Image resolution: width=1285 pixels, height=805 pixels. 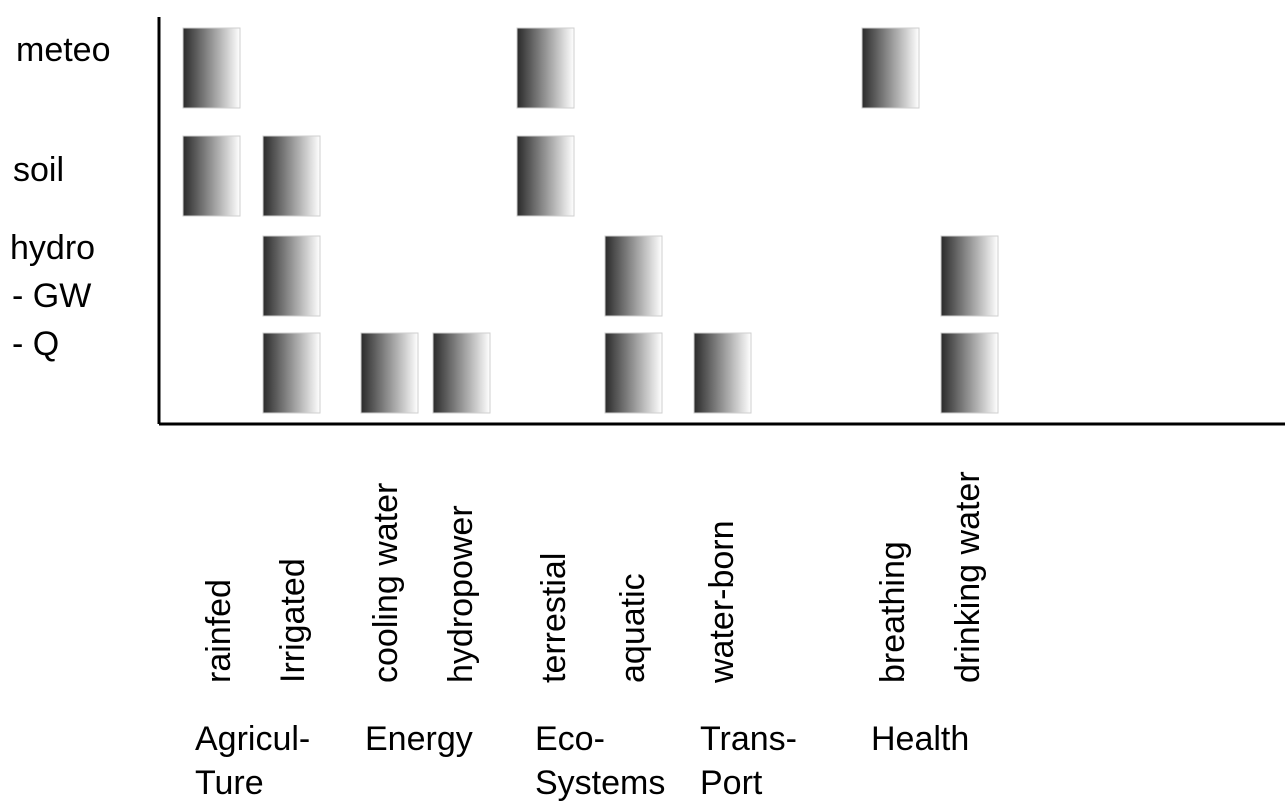 I want to click on row-label-soil: soil, so click(x=39, y=170).